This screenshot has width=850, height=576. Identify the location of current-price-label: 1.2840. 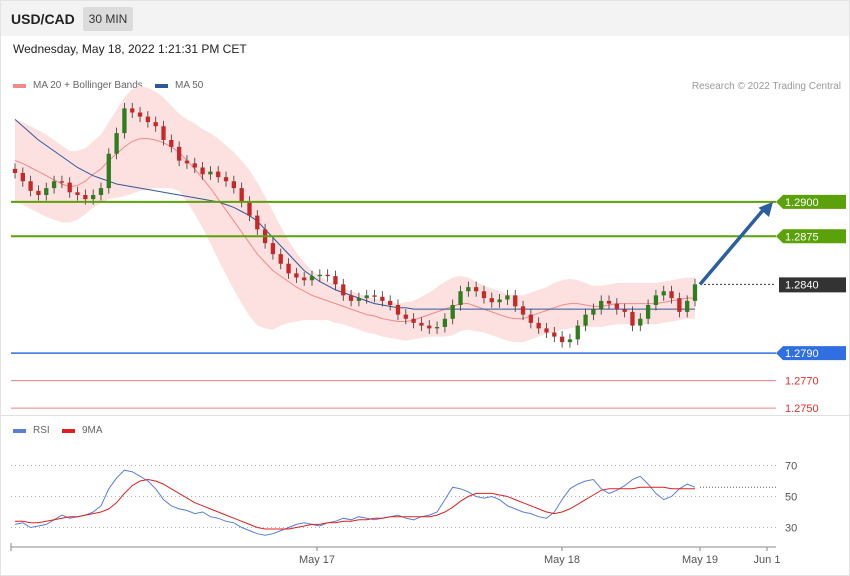
(802, 285).